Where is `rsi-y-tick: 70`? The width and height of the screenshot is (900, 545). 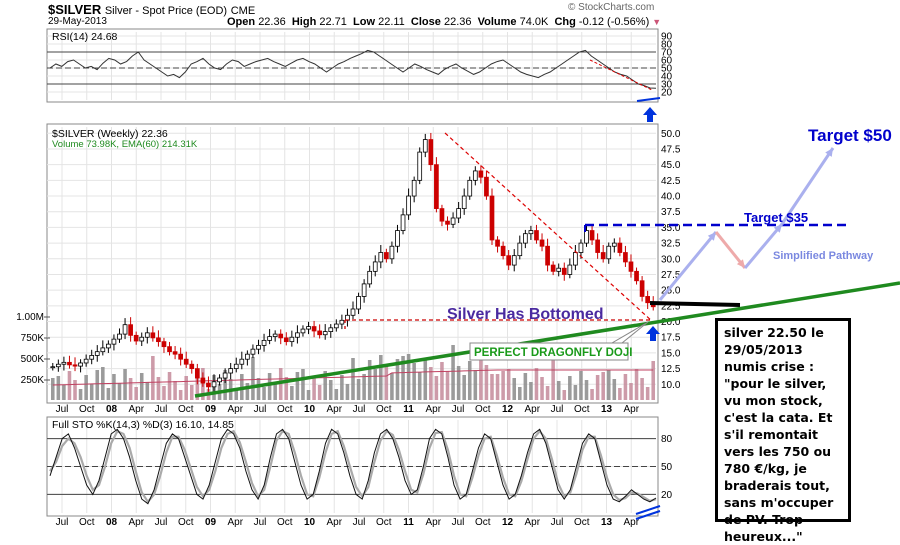 rsi-y-tick: 70 is located at coordinates (667, 53).